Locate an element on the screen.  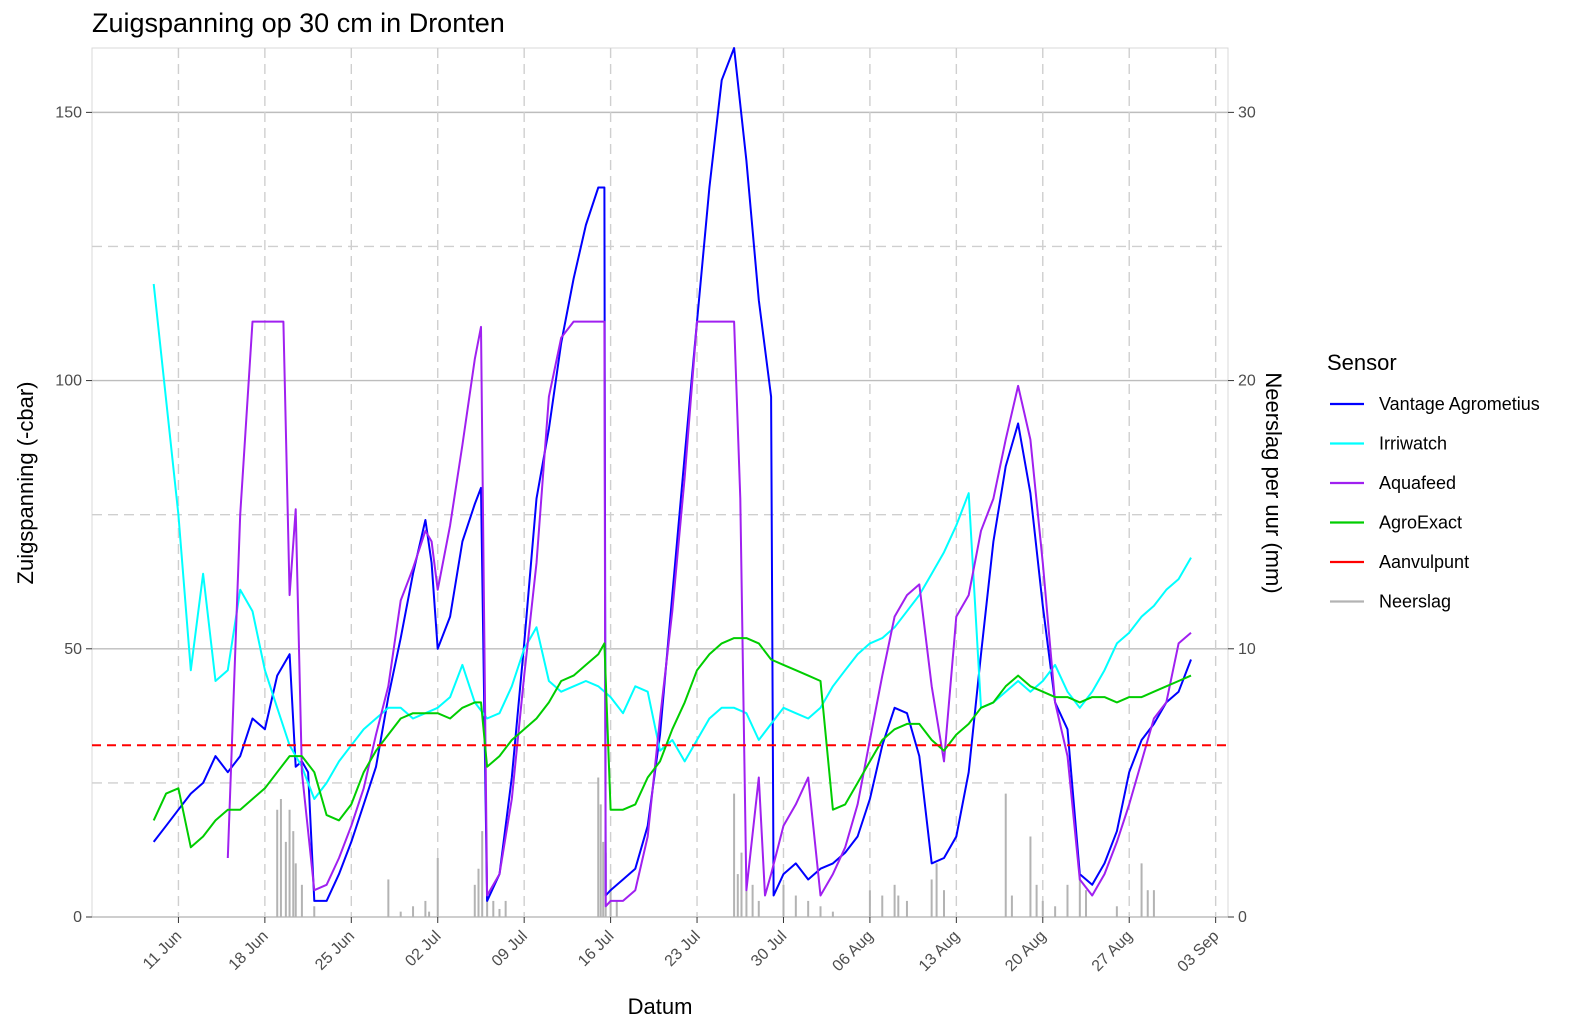
legend-label: Neerslag is located at coordinates (1415, 602).